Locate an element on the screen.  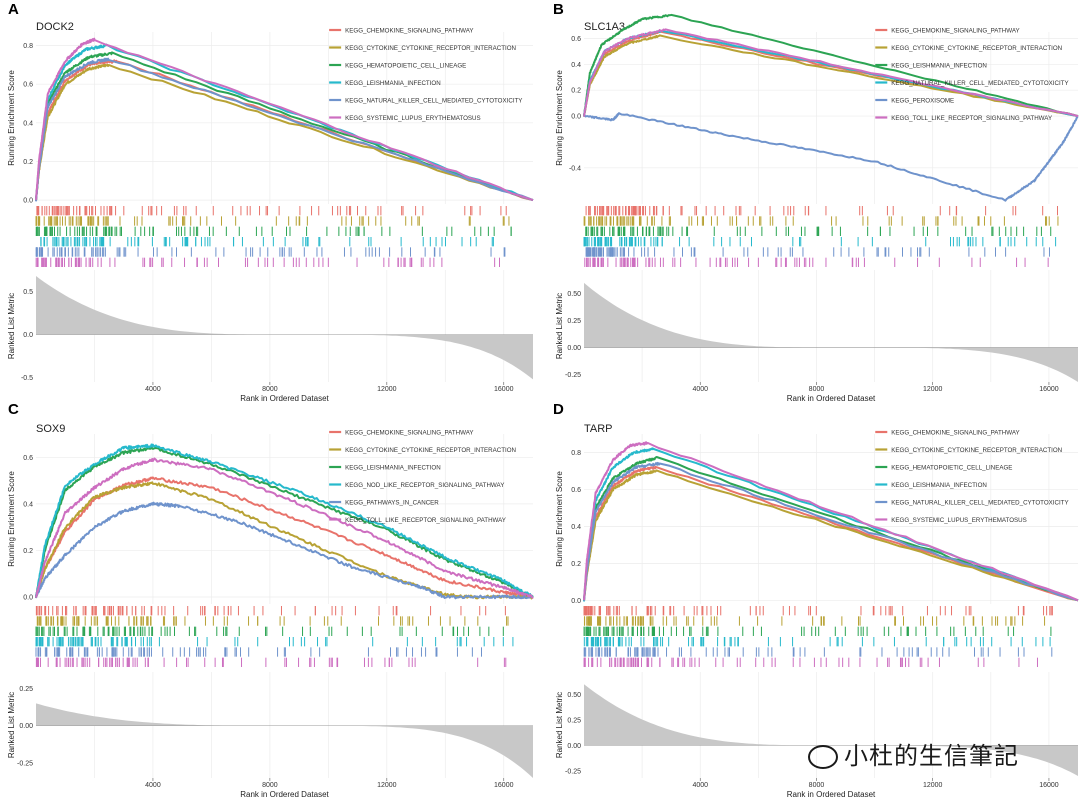
legend-label: KEGG_HEMATOPOIETIC_CELL_LINEAGE is located at coordinates (951, 467).